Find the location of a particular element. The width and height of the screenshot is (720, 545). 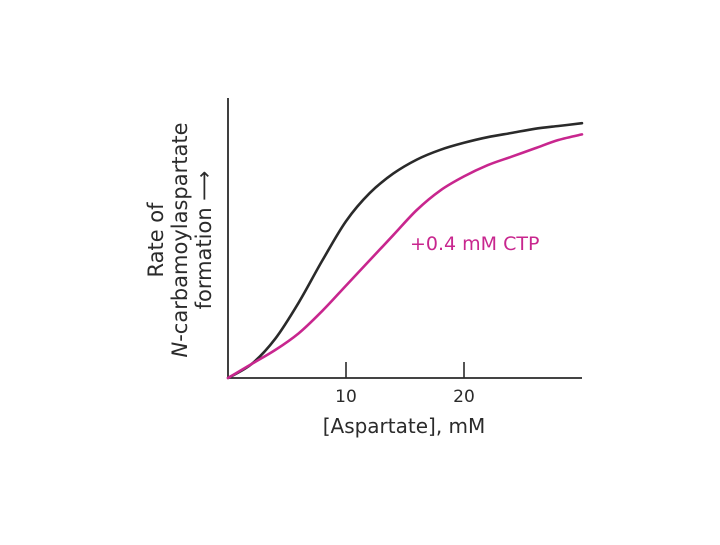

x-tick-label-20: 20 is located at coordinates (464, 397).